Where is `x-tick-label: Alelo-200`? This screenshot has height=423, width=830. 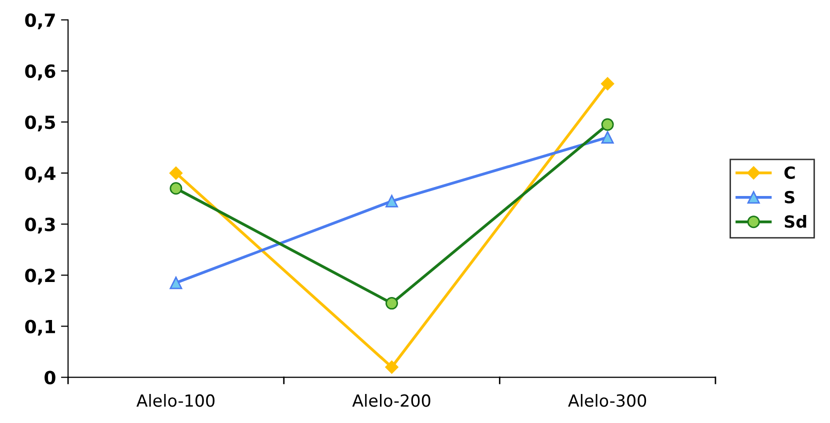
x-tick-label: Alelo-200 is located at coordinates (391, 400).